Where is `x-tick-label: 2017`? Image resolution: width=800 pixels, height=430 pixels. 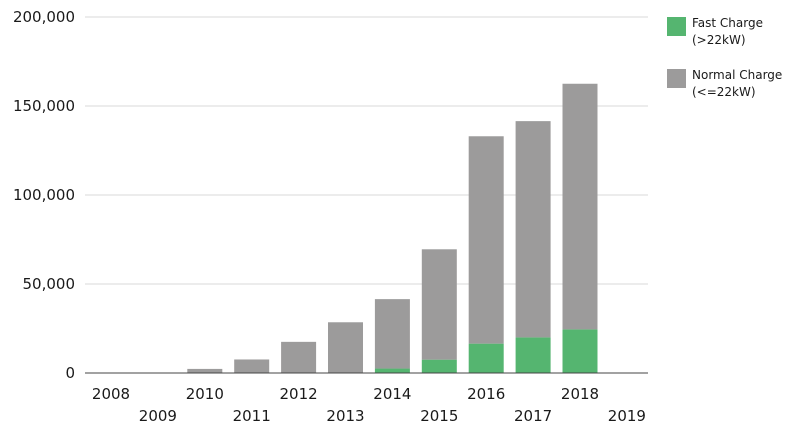
x-tick-label: 2017 is located at coordinates (533, 416).